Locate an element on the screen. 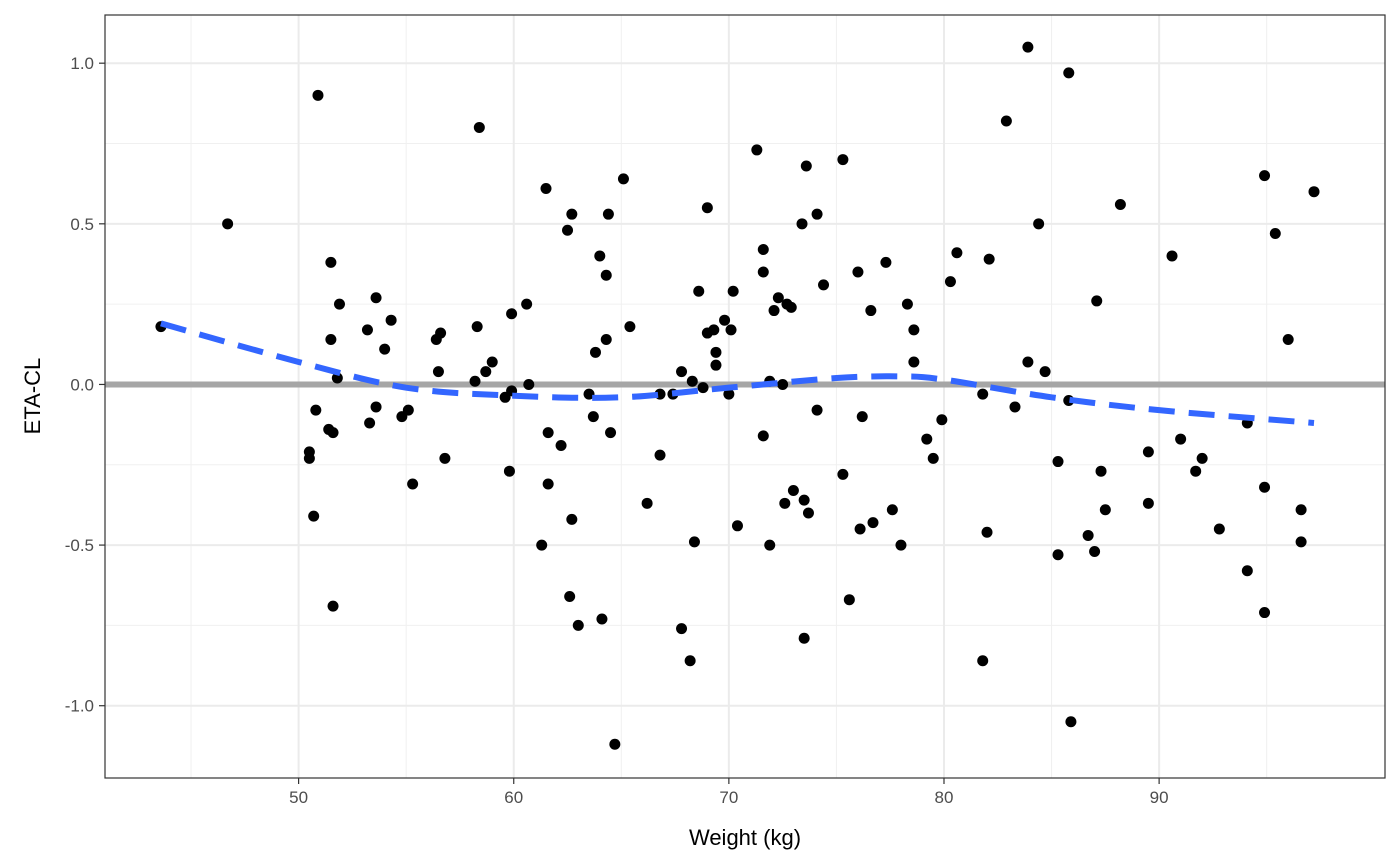 The width and height of the screenshot is (1400, 866). x-tick-label: 70 is located at coordinates (728, 797).